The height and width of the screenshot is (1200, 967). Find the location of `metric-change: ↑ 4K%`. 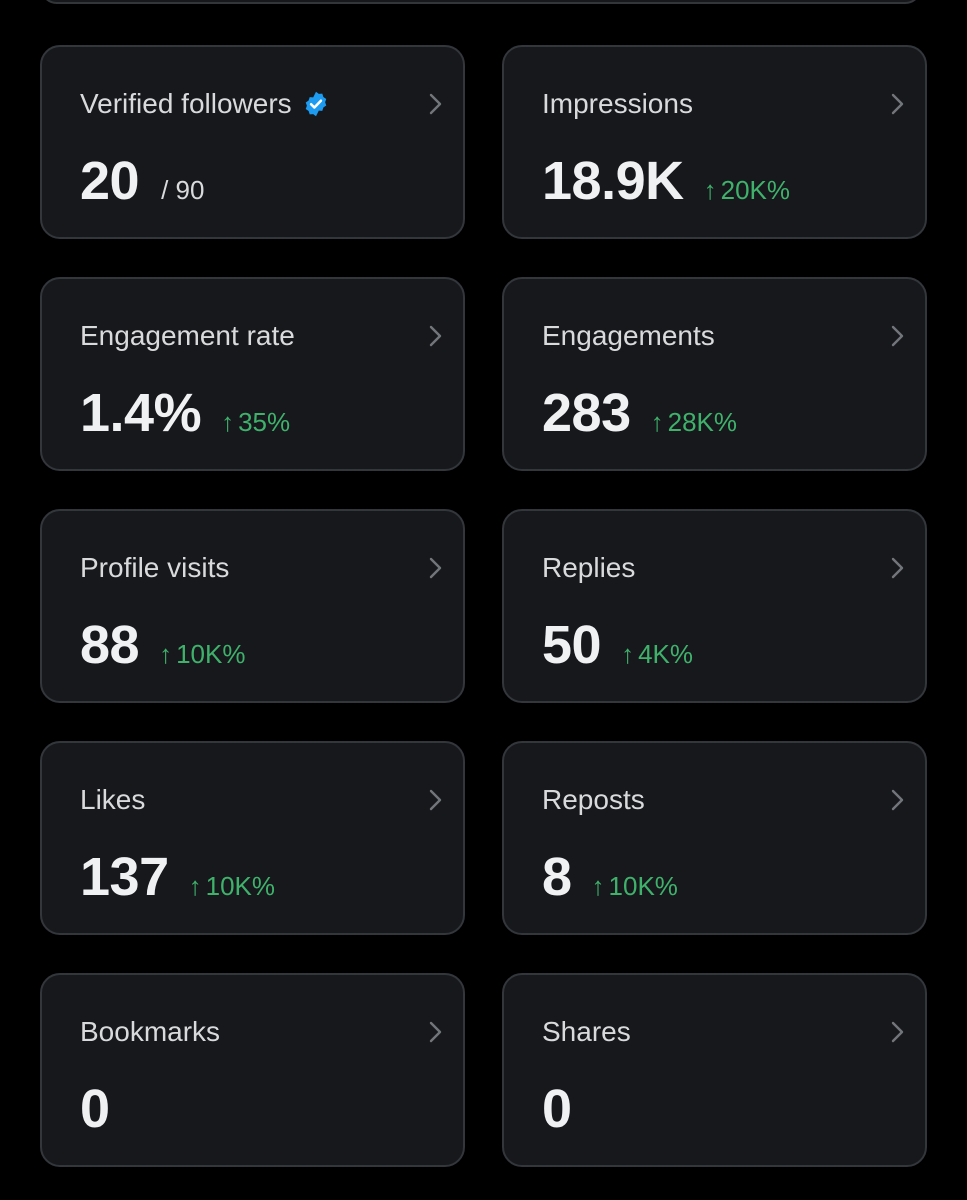

metric-change: ↑ 4K% is located at coordinates (657, 654).